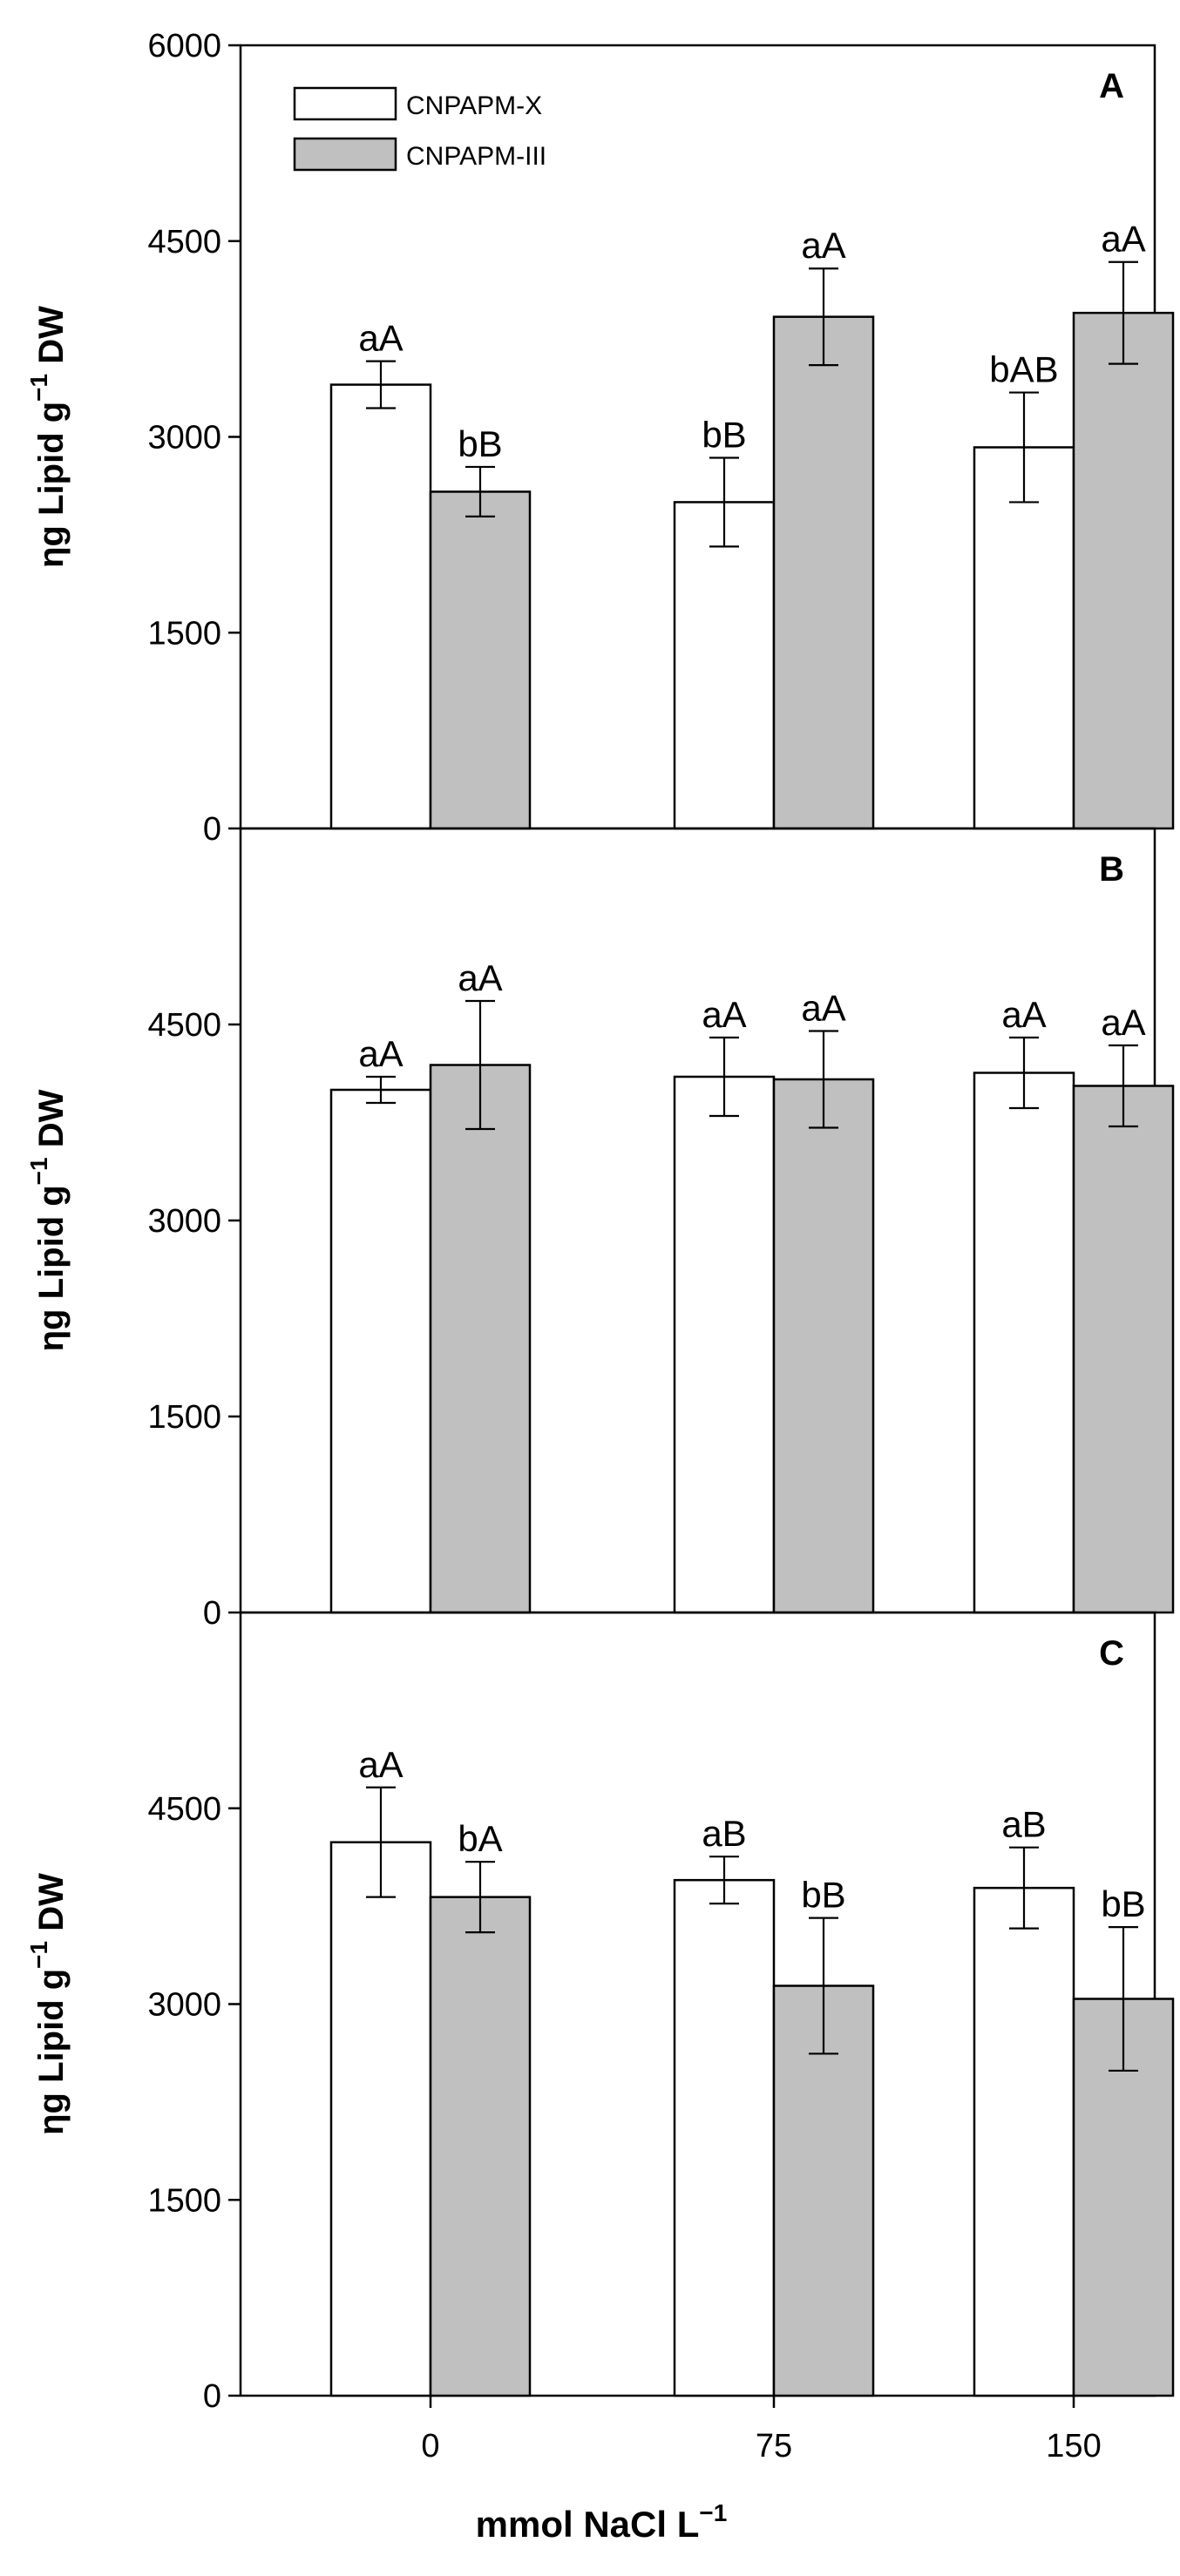 Image resolution: width=1180 pixels, height=2576 pixels. What do you see at coordinates (774, 2446) in the screenshot?
I see `x-tick-label: 75` at bounding box center [774, 2446].